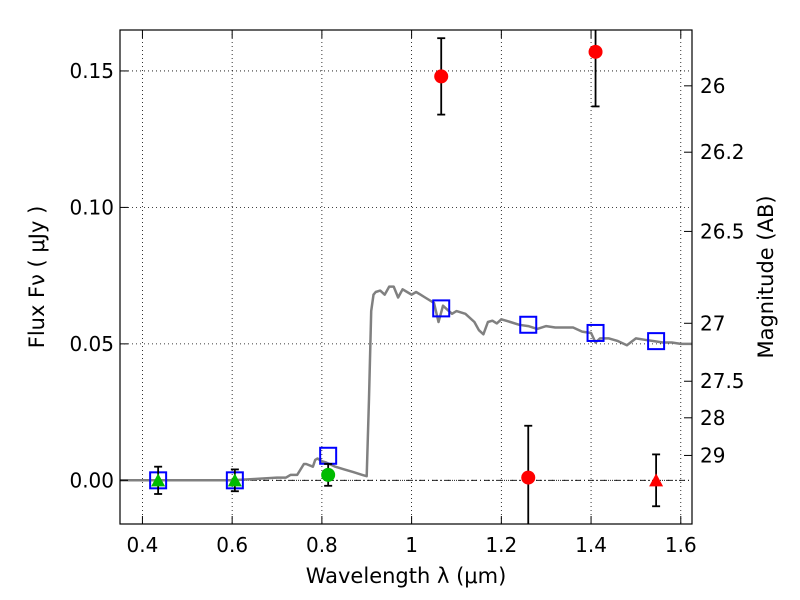 The width and height of the screenshot is (800, 600). What do you see at coordinates (91, 344) in the screenshot?
I see `y-tick-label: 0.05` at bounding box center [91, 344].